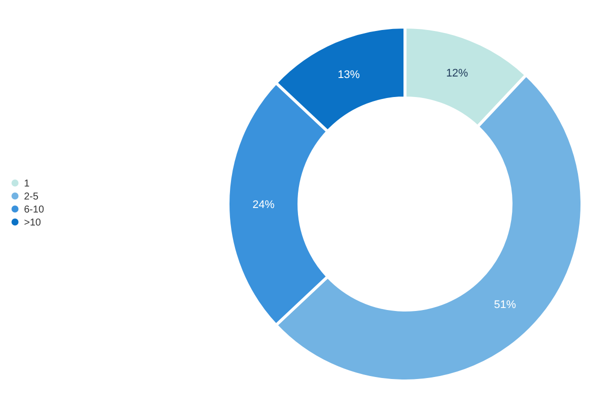 The width and height of the screenshot is (600, 398). I want to click on data-label: 24%, so click(263, 204).